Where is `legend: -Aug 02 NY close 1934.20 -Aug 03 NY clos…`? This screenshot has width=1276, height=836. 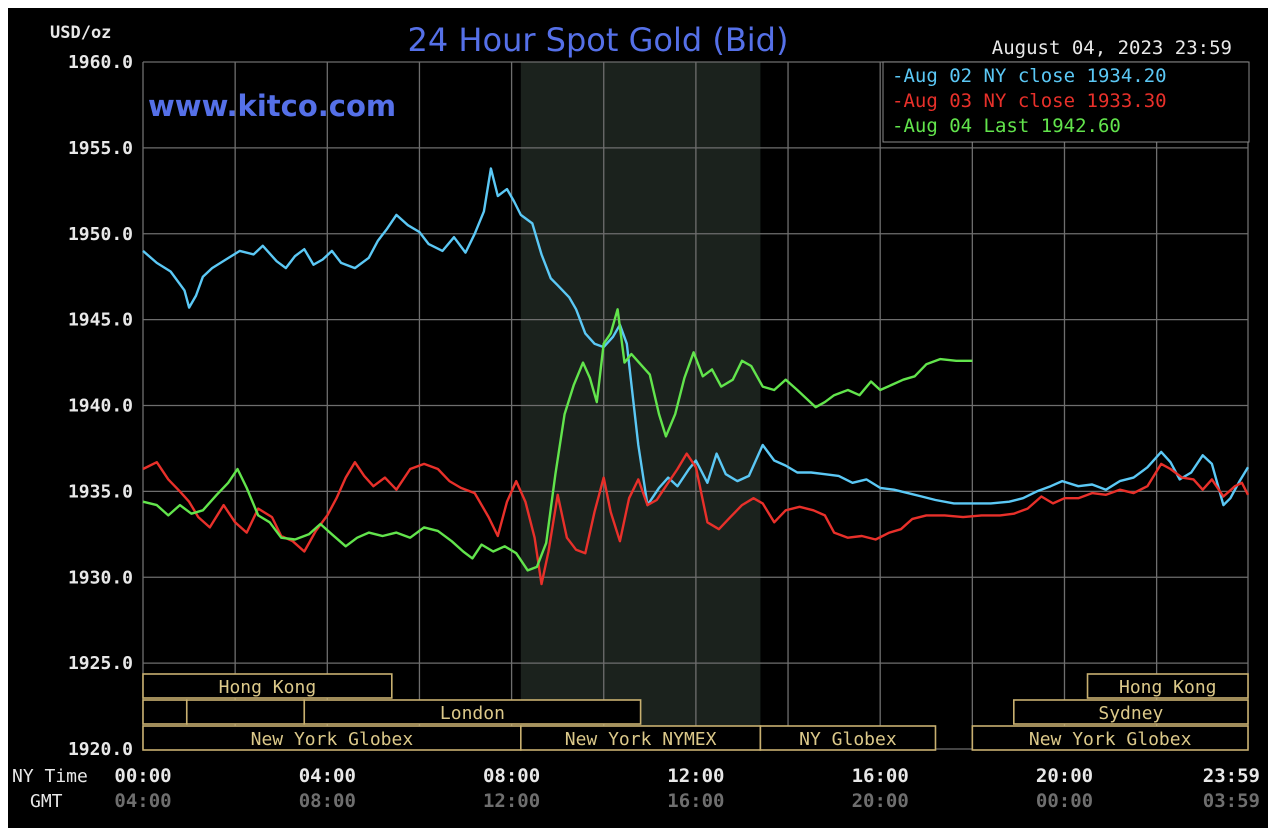
legend: -Aug 02 NY close 1934.20 -Aug 03 NY clos… is located at coordinates (1066, 102).